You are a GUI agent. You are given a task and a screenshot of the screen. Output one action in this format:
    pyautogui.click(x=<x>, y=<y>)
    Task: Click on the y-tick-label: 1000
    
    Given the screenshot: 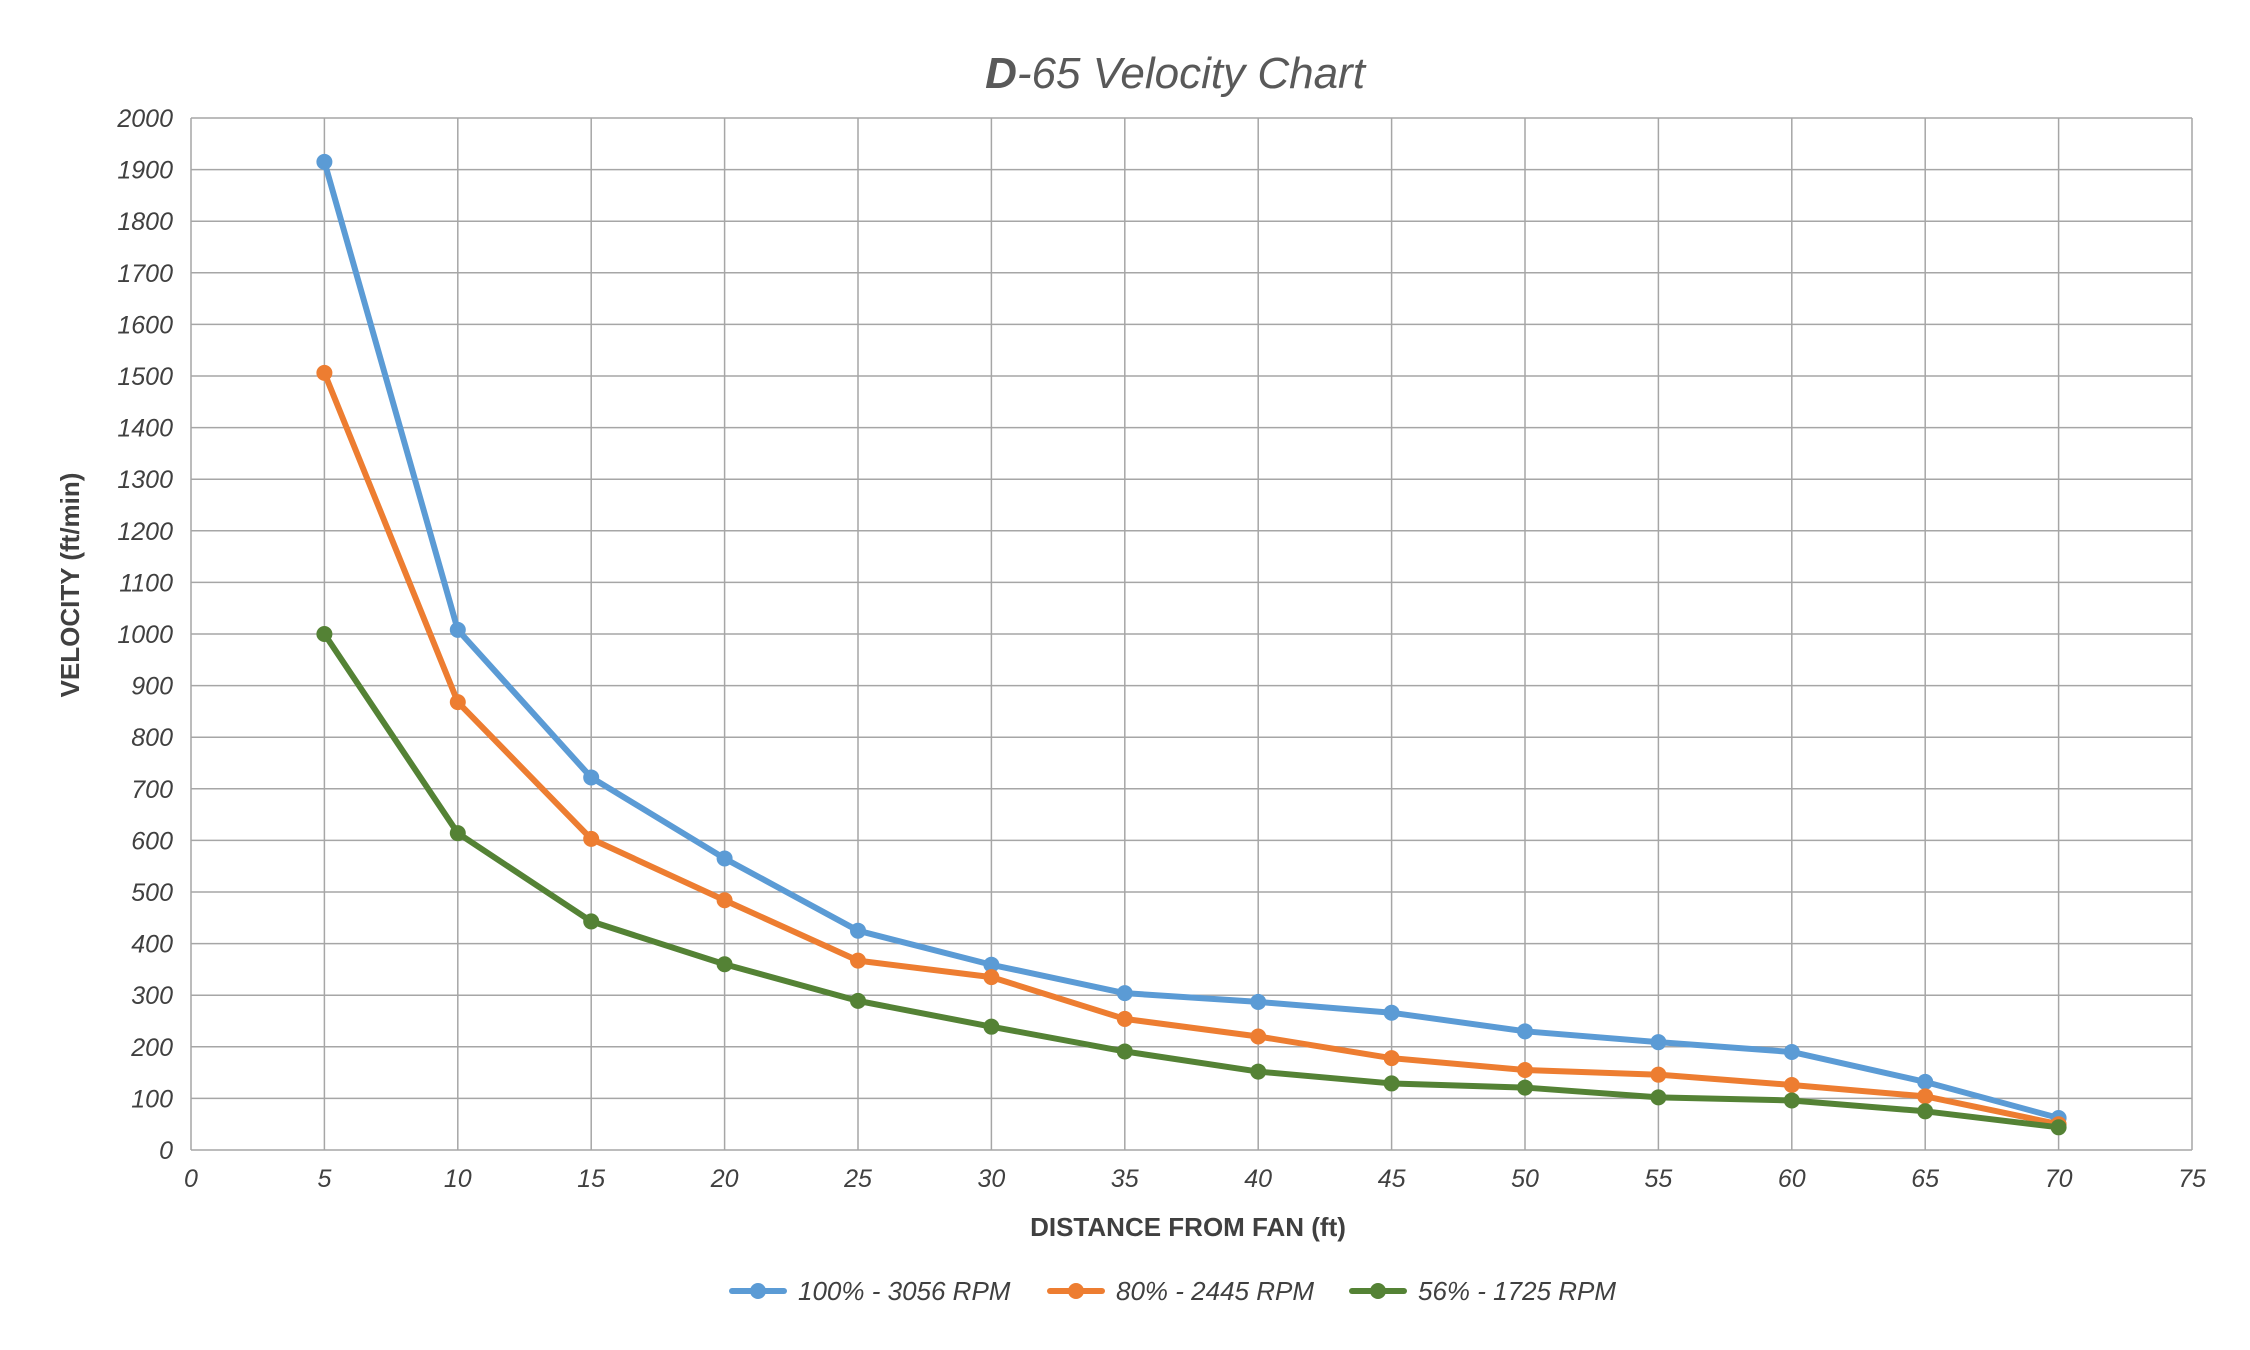 What is the action you would take?
    pyautogui.click(x=145, y=635)
    